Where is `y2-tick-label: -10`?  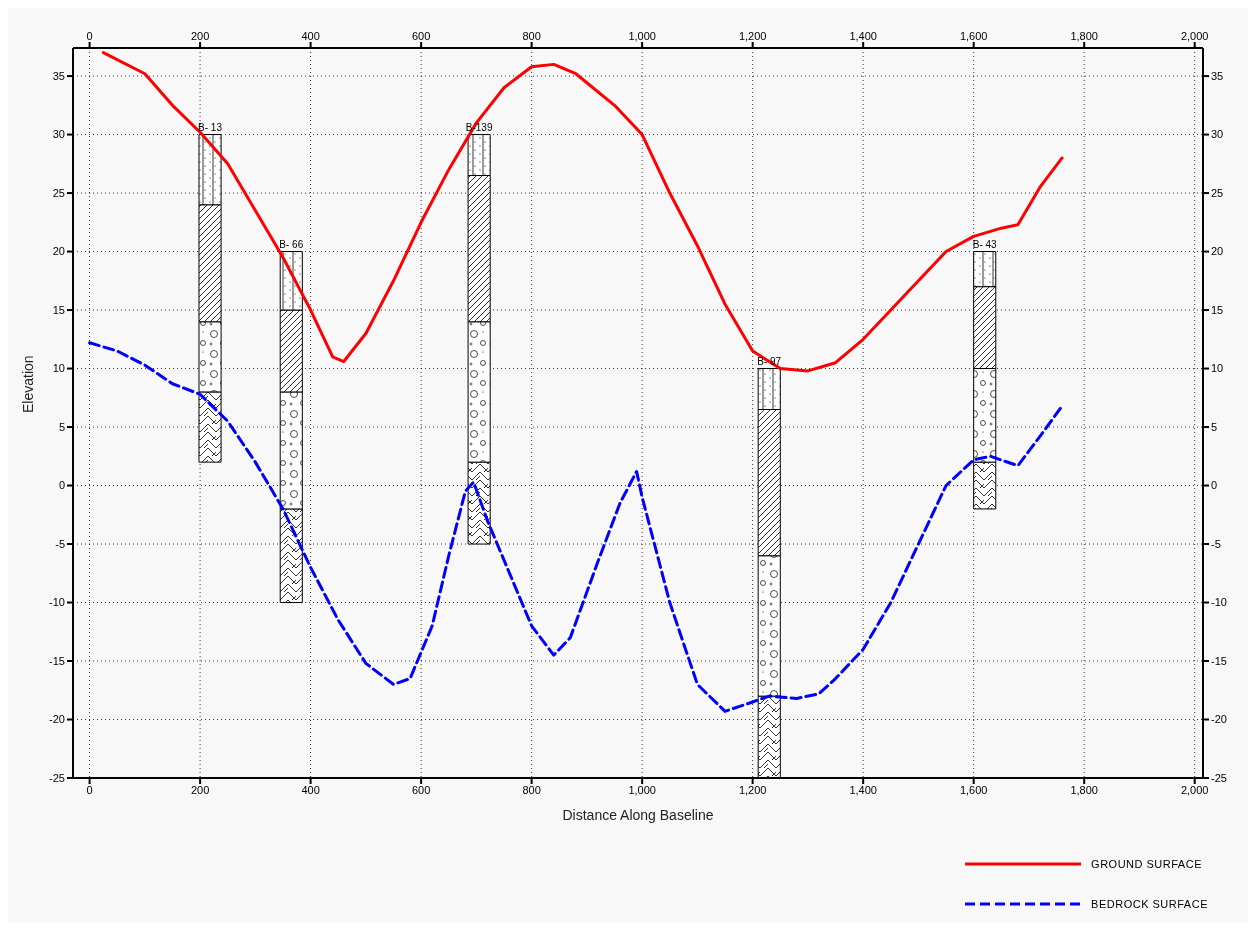
y2-tick-label: -10 is located at coordinates (1219, 602).